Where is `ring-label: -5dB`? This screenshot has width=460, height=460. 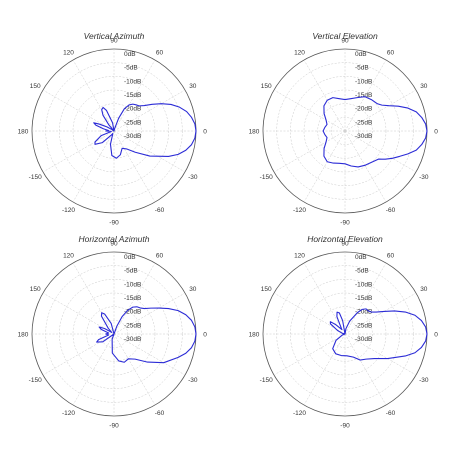 ring-label: -5dB is located at coordinates (362, 68).